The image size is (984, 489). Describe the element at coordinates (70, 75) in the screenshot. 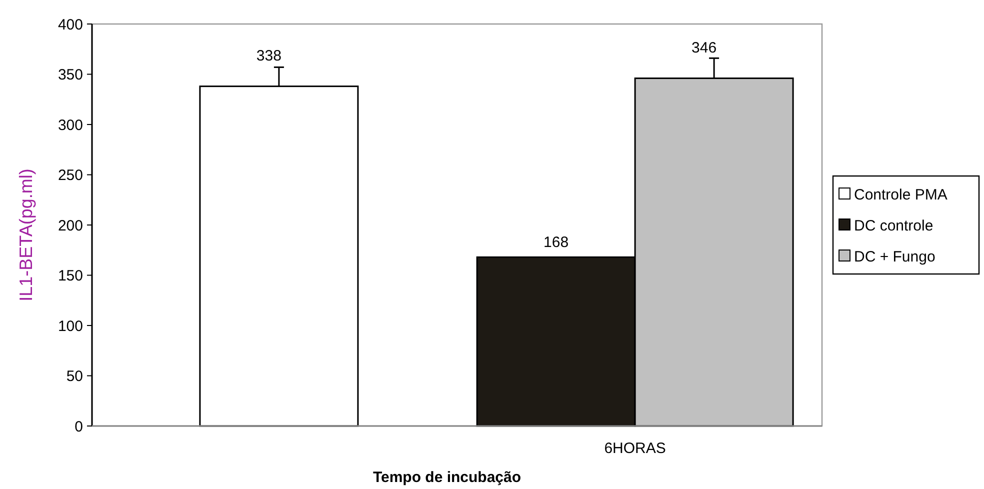

I see `y-tick-label: 350` at that location.